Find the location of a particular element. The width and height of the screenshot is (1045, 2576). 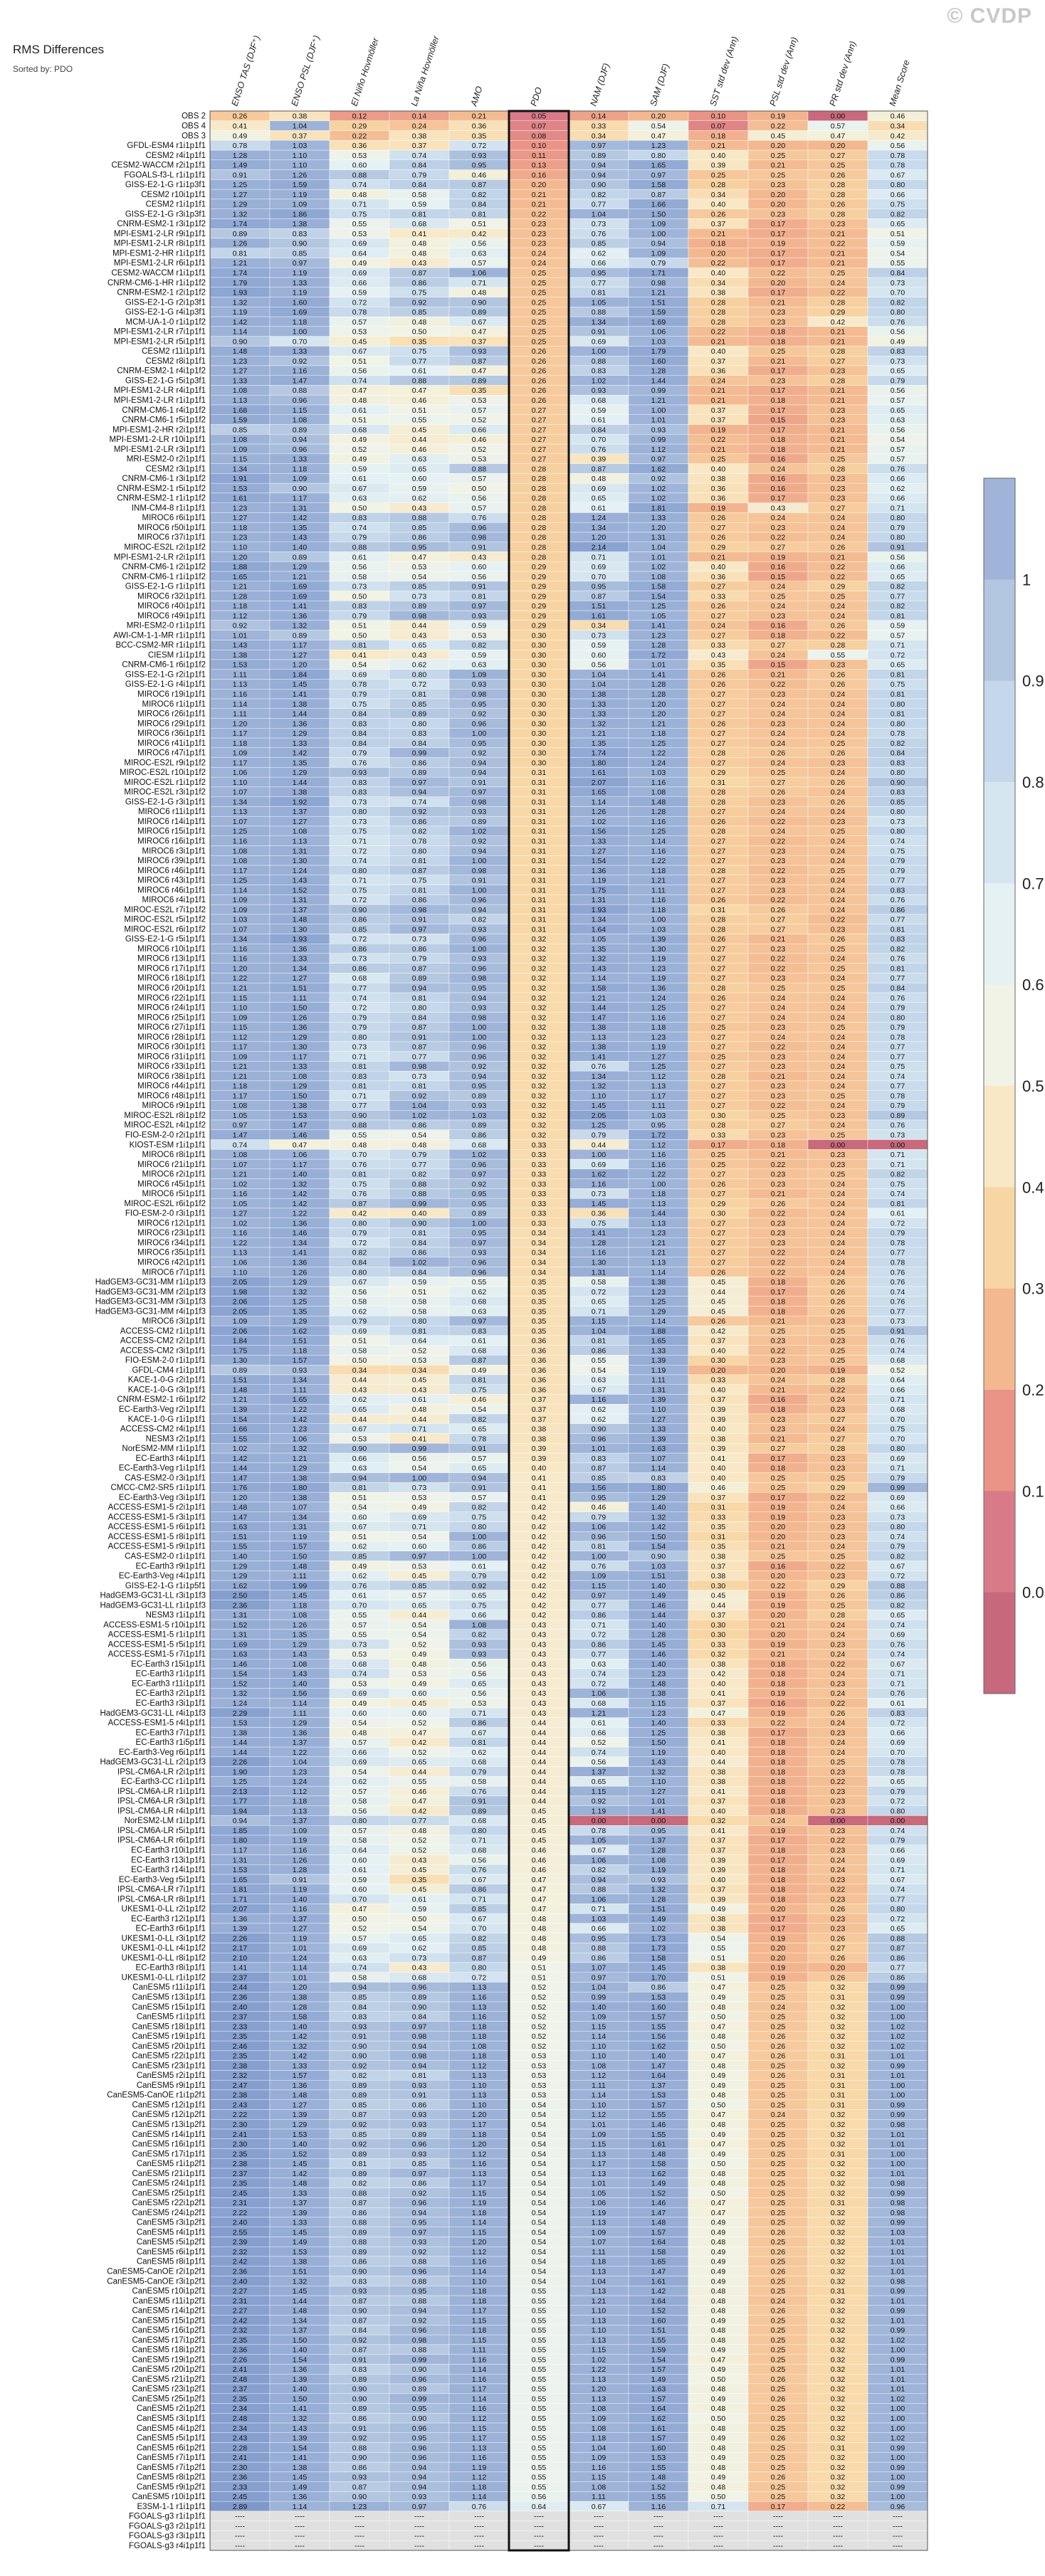

cell-value: 1.26 is located at coordinates (300, 1860).